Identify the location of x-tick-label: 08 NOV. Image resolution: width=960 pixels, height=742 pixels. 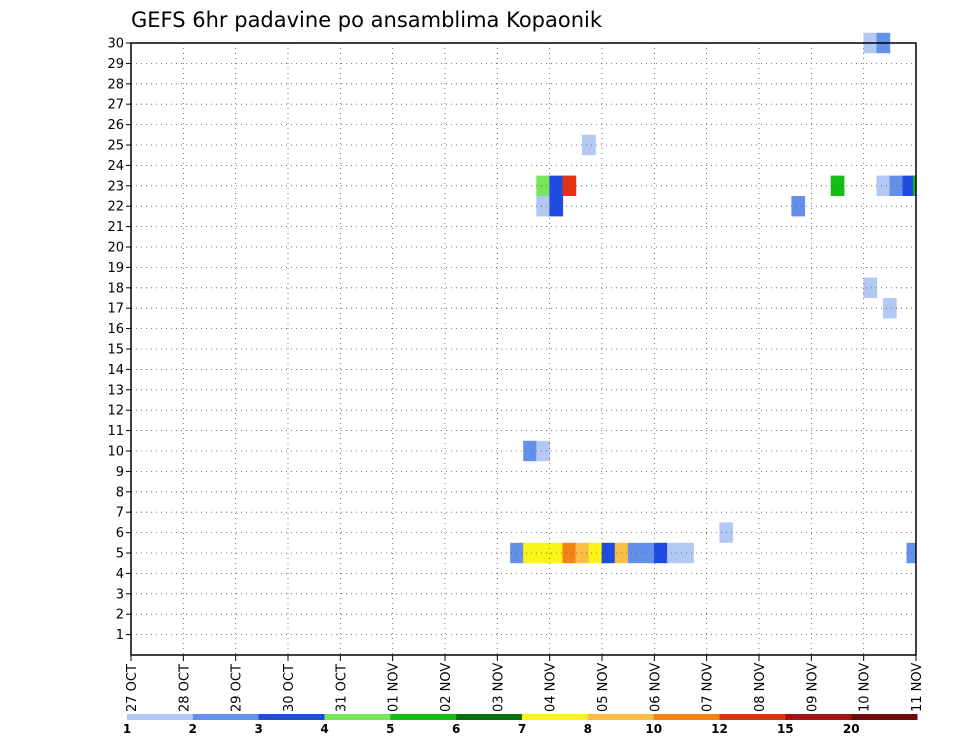
(760, 687).